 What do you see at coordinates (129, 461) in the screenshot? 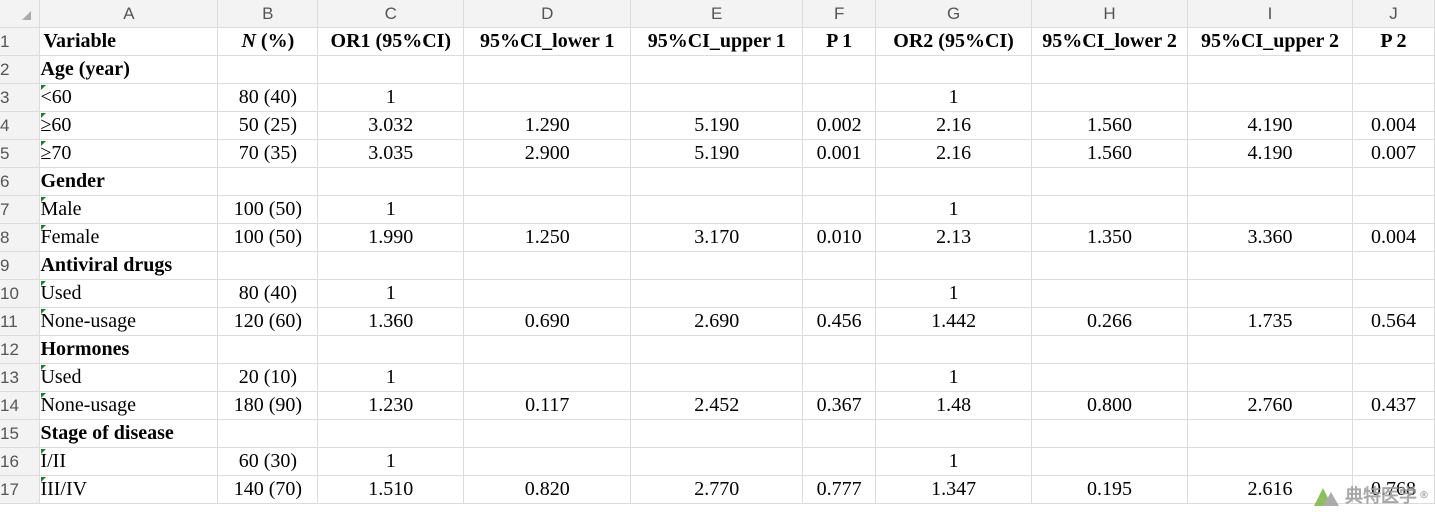
I see `category-label-cell: I/II` at bounding box center [129, 461].